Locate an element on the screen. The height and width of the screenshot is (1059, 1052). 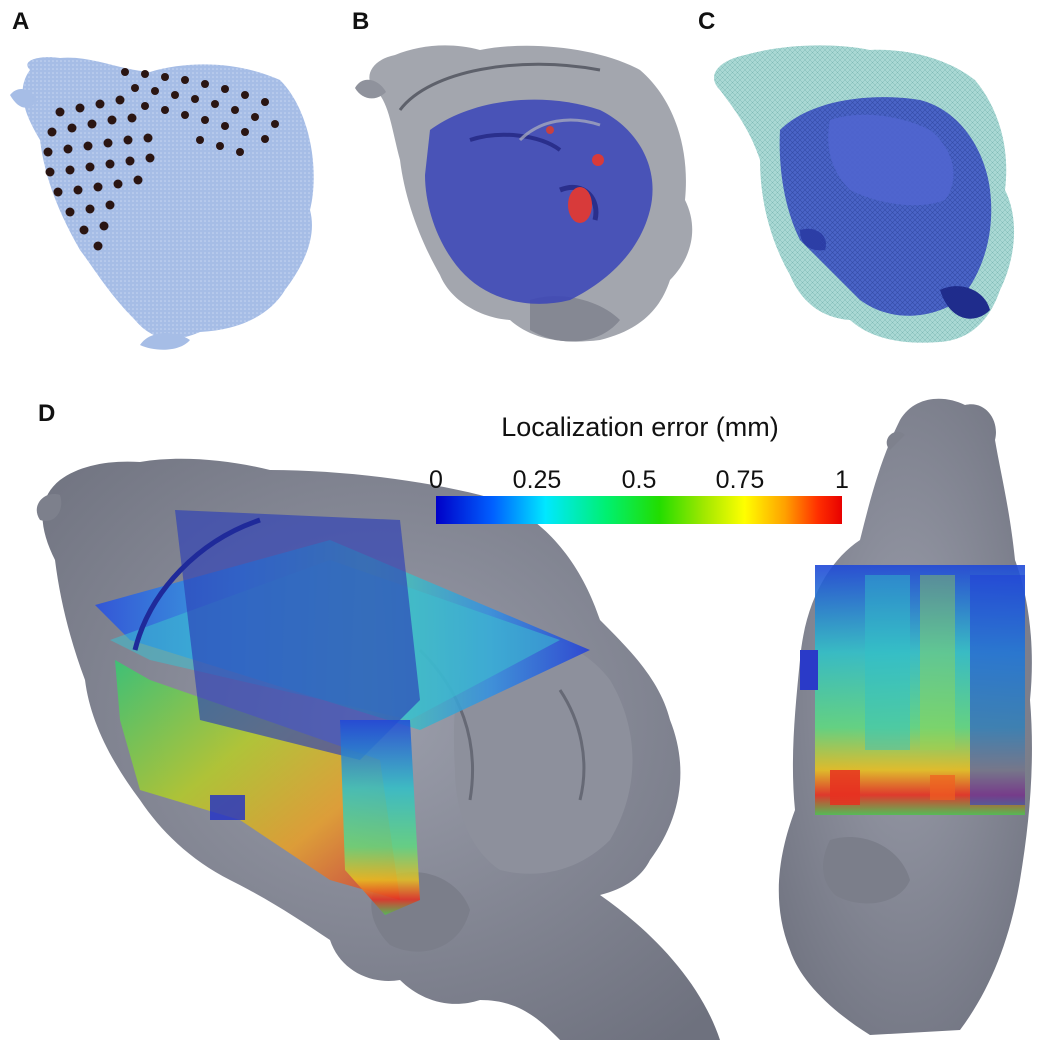
colorbar-tick-0: 0 is located at coordinates (436, 480).